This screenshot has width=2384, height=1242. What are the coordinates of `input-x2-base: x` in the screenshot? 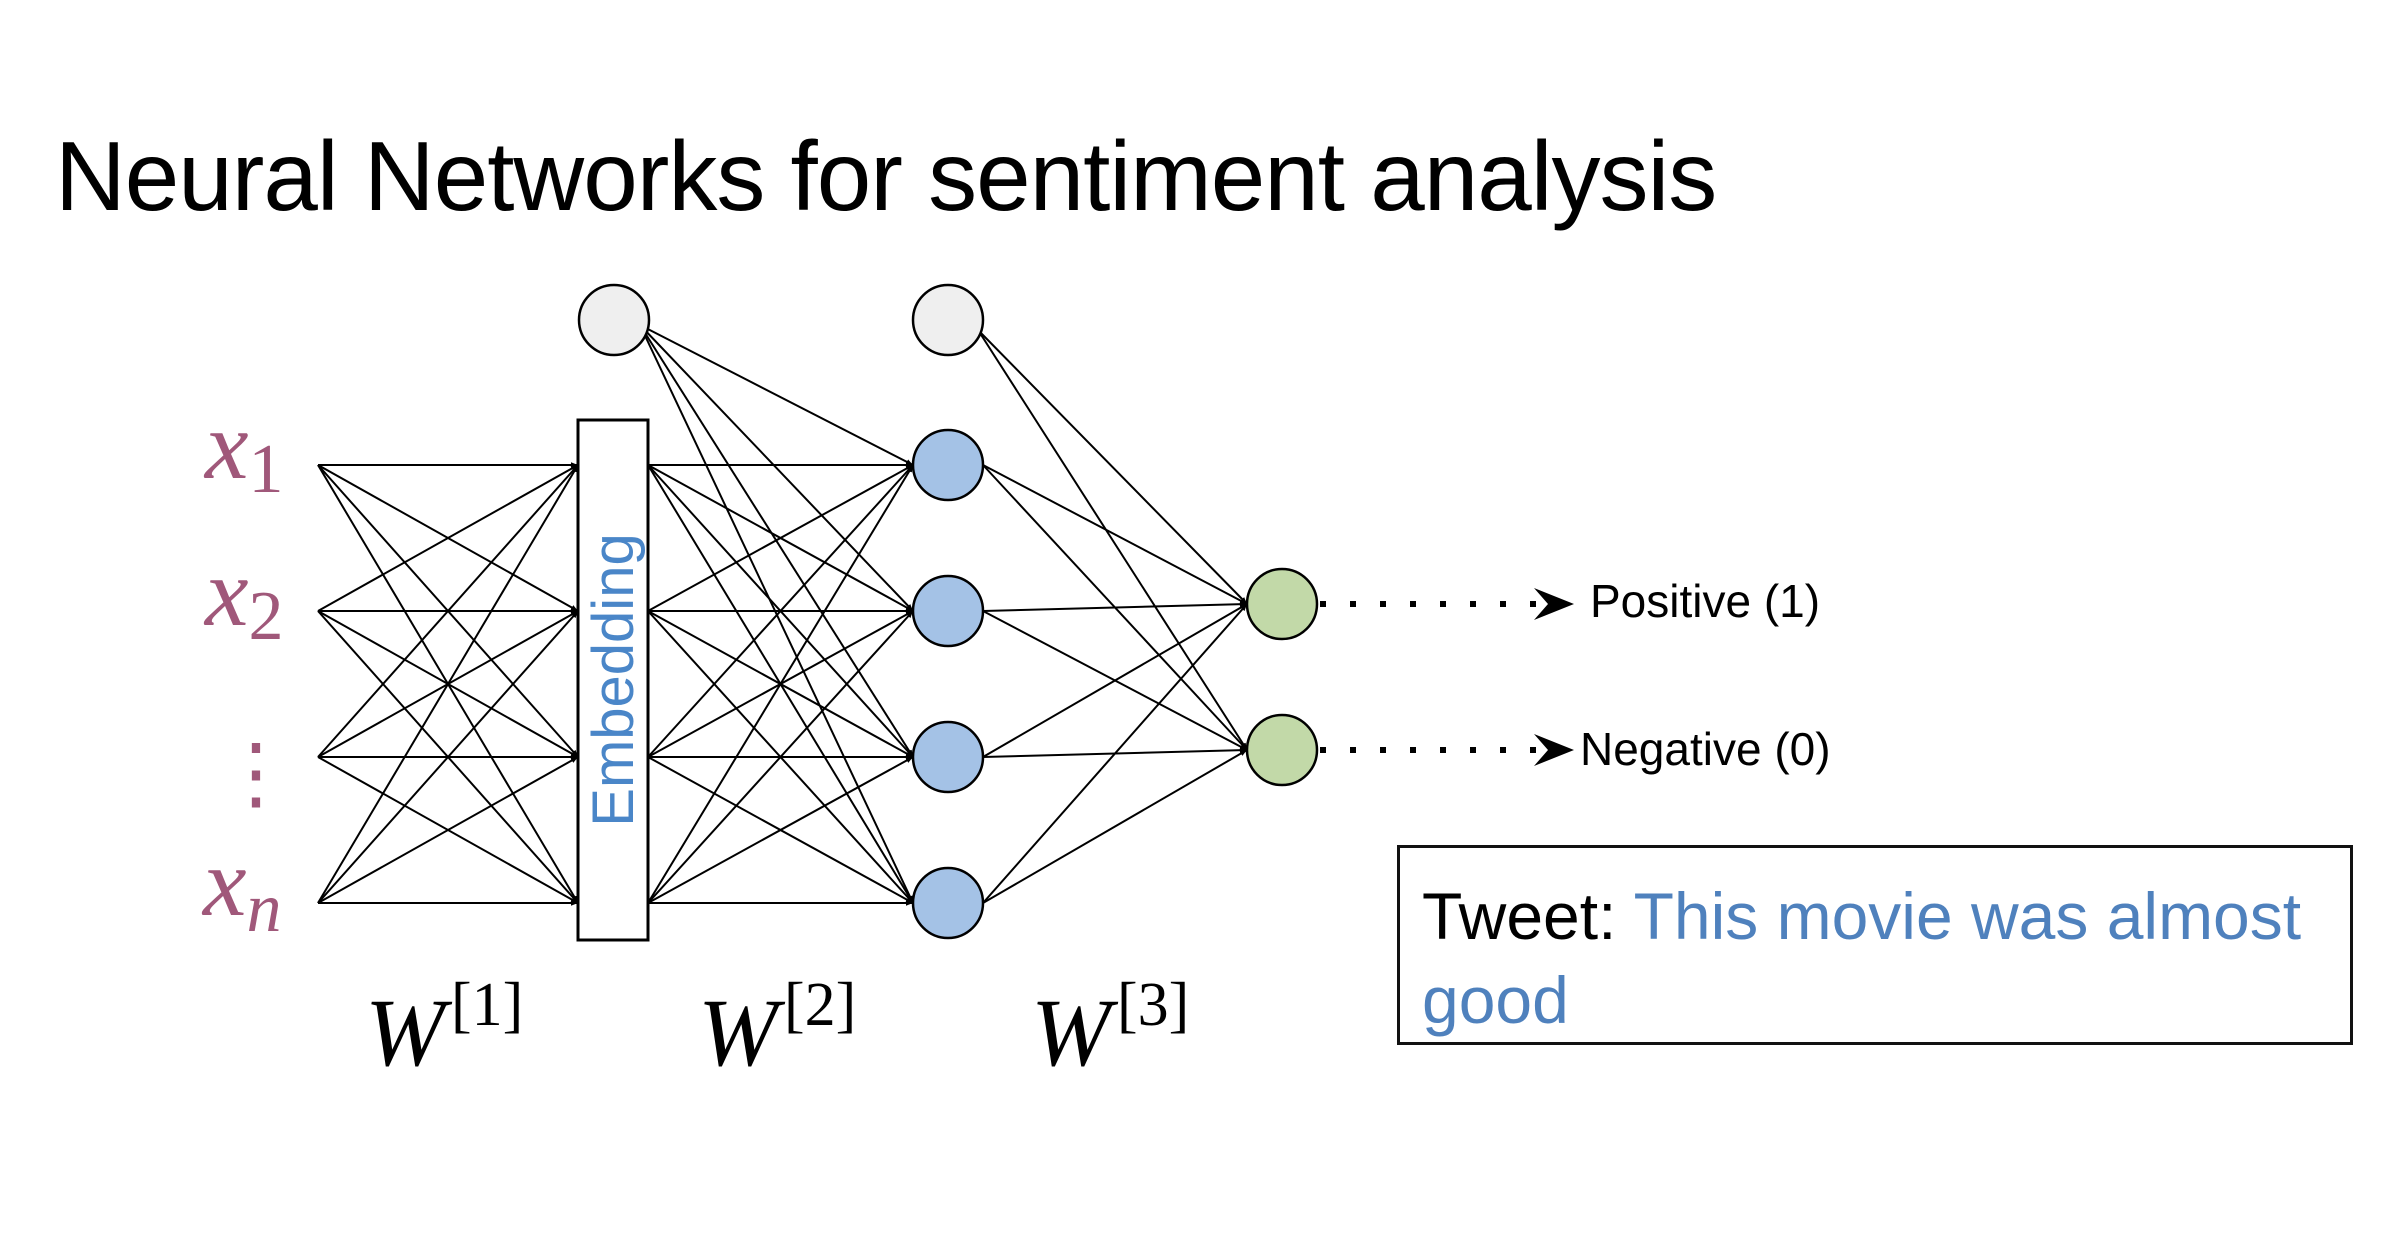 It's located at (226, 593).